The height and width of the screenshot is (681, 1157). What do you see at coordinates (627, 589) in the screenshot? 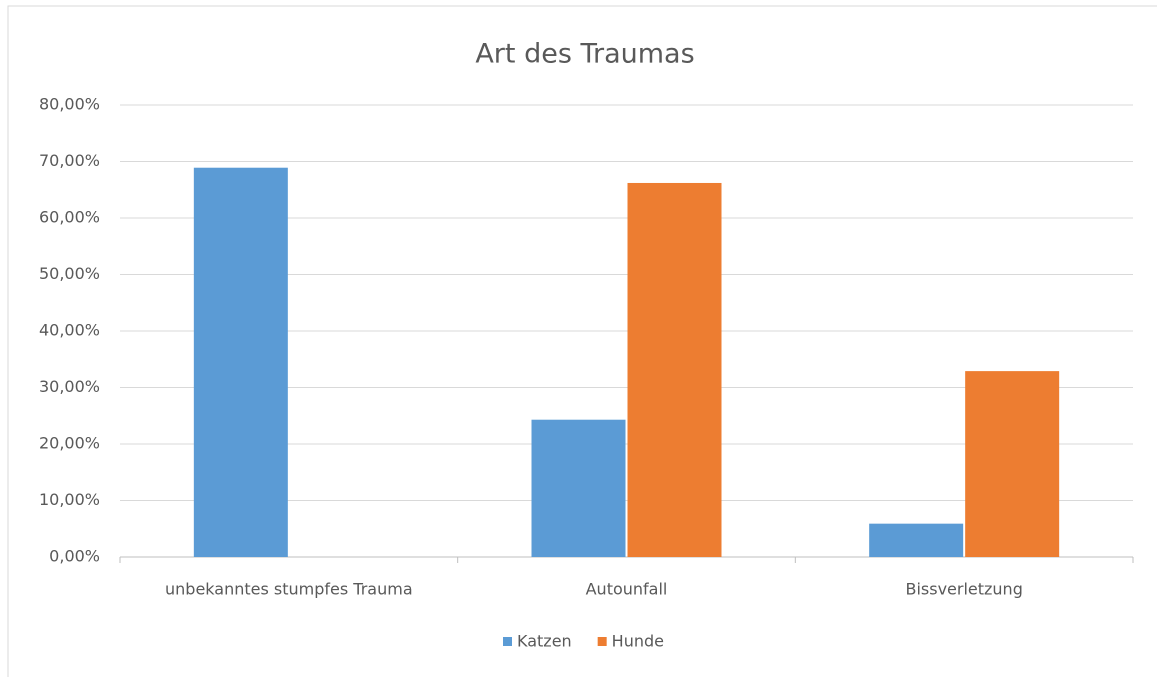
I see `x-tick-label: Autounfall` at bounding box center [627, 589].